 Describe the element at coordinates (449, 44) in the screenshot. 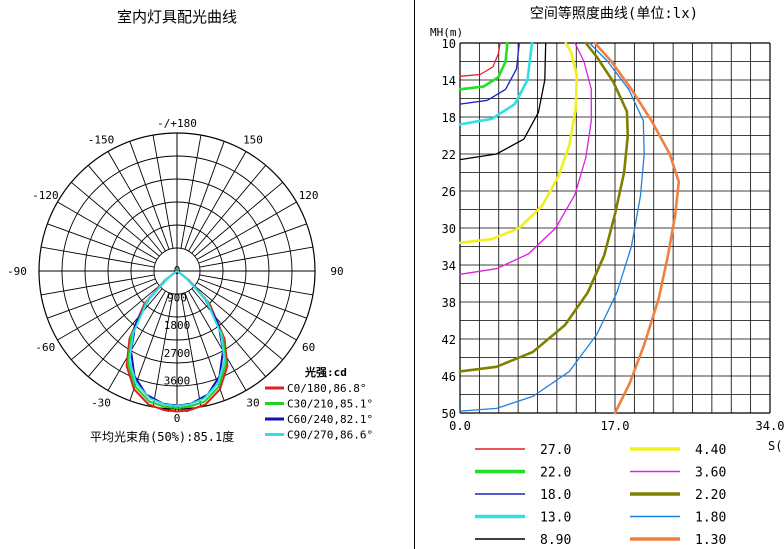

I see `isolux-ytick: 10` at that location.